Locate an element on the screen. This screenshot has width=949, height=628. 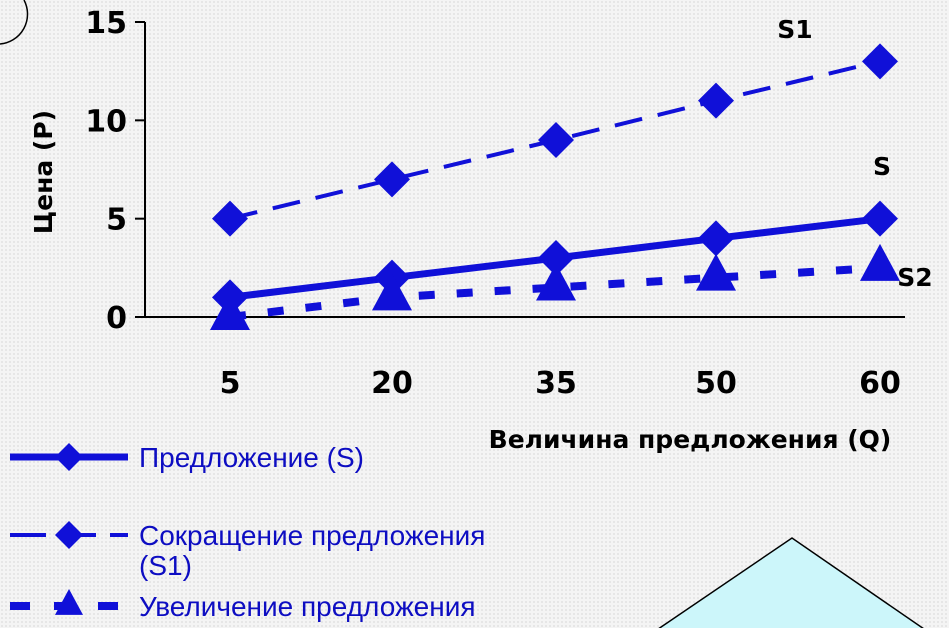
x-tick-label: 5 is located at coordinates (230, 383).